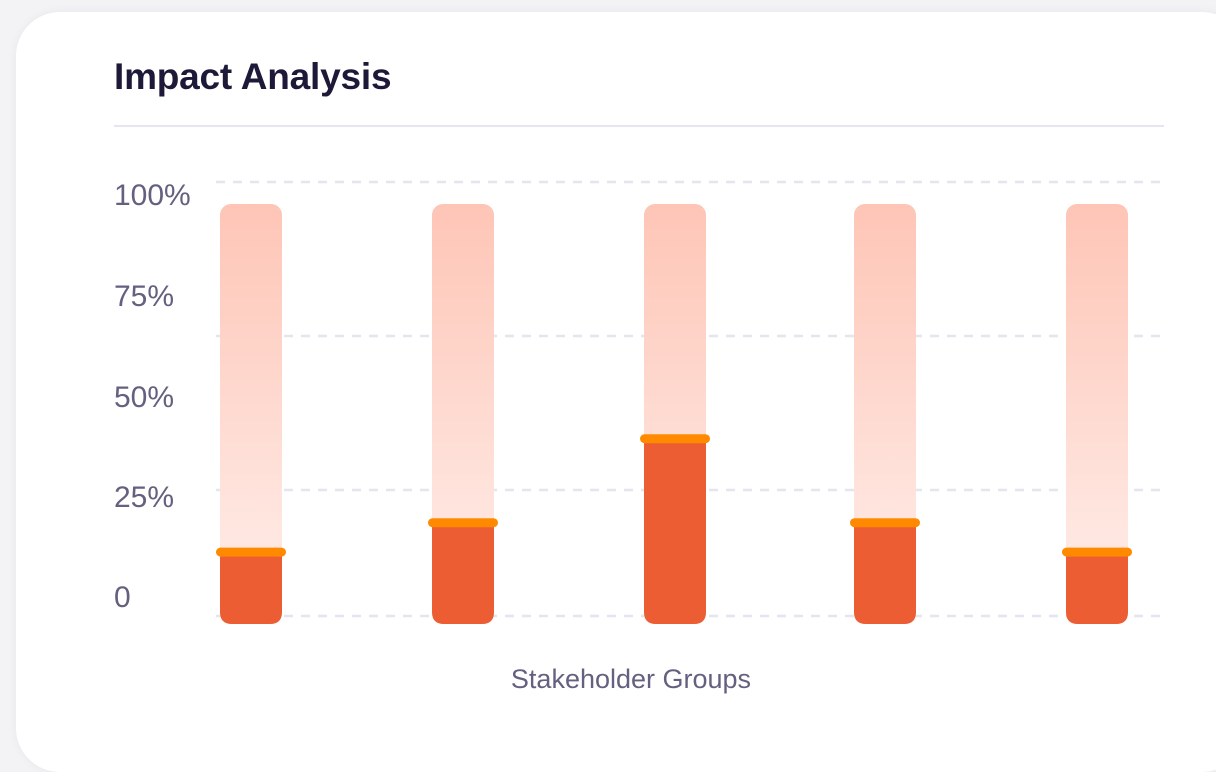 The image size is (1216, 772). I want to click on y-tick-label: 100%, so click(152, 195).